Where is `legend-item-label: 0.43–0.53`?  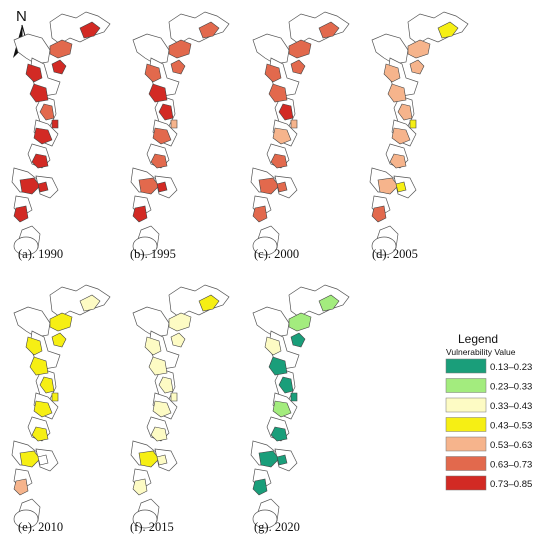
legend-item-label: 0.43–0.53 is located at coordinates (511, 426).